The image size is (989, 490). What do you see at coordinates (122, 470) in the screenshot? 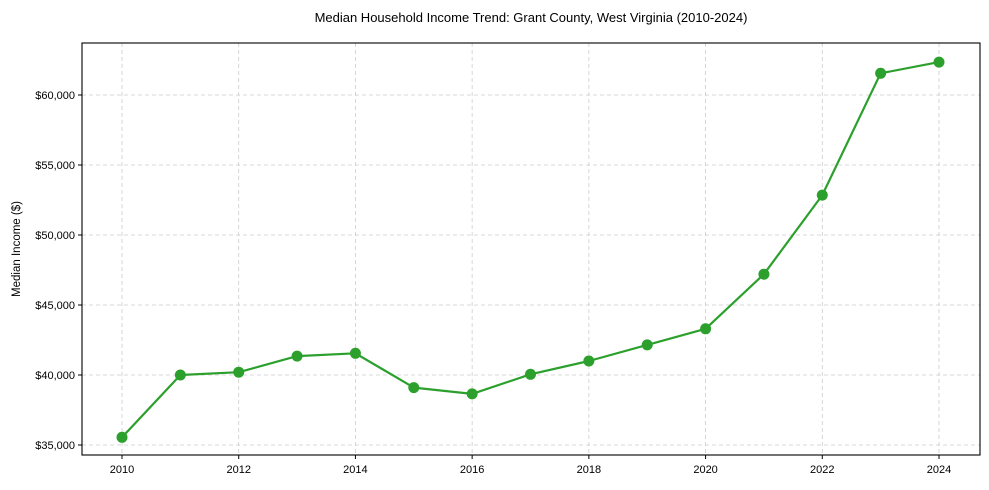
I see `x-tick-label: 2010` at bounding box center [122, 470].